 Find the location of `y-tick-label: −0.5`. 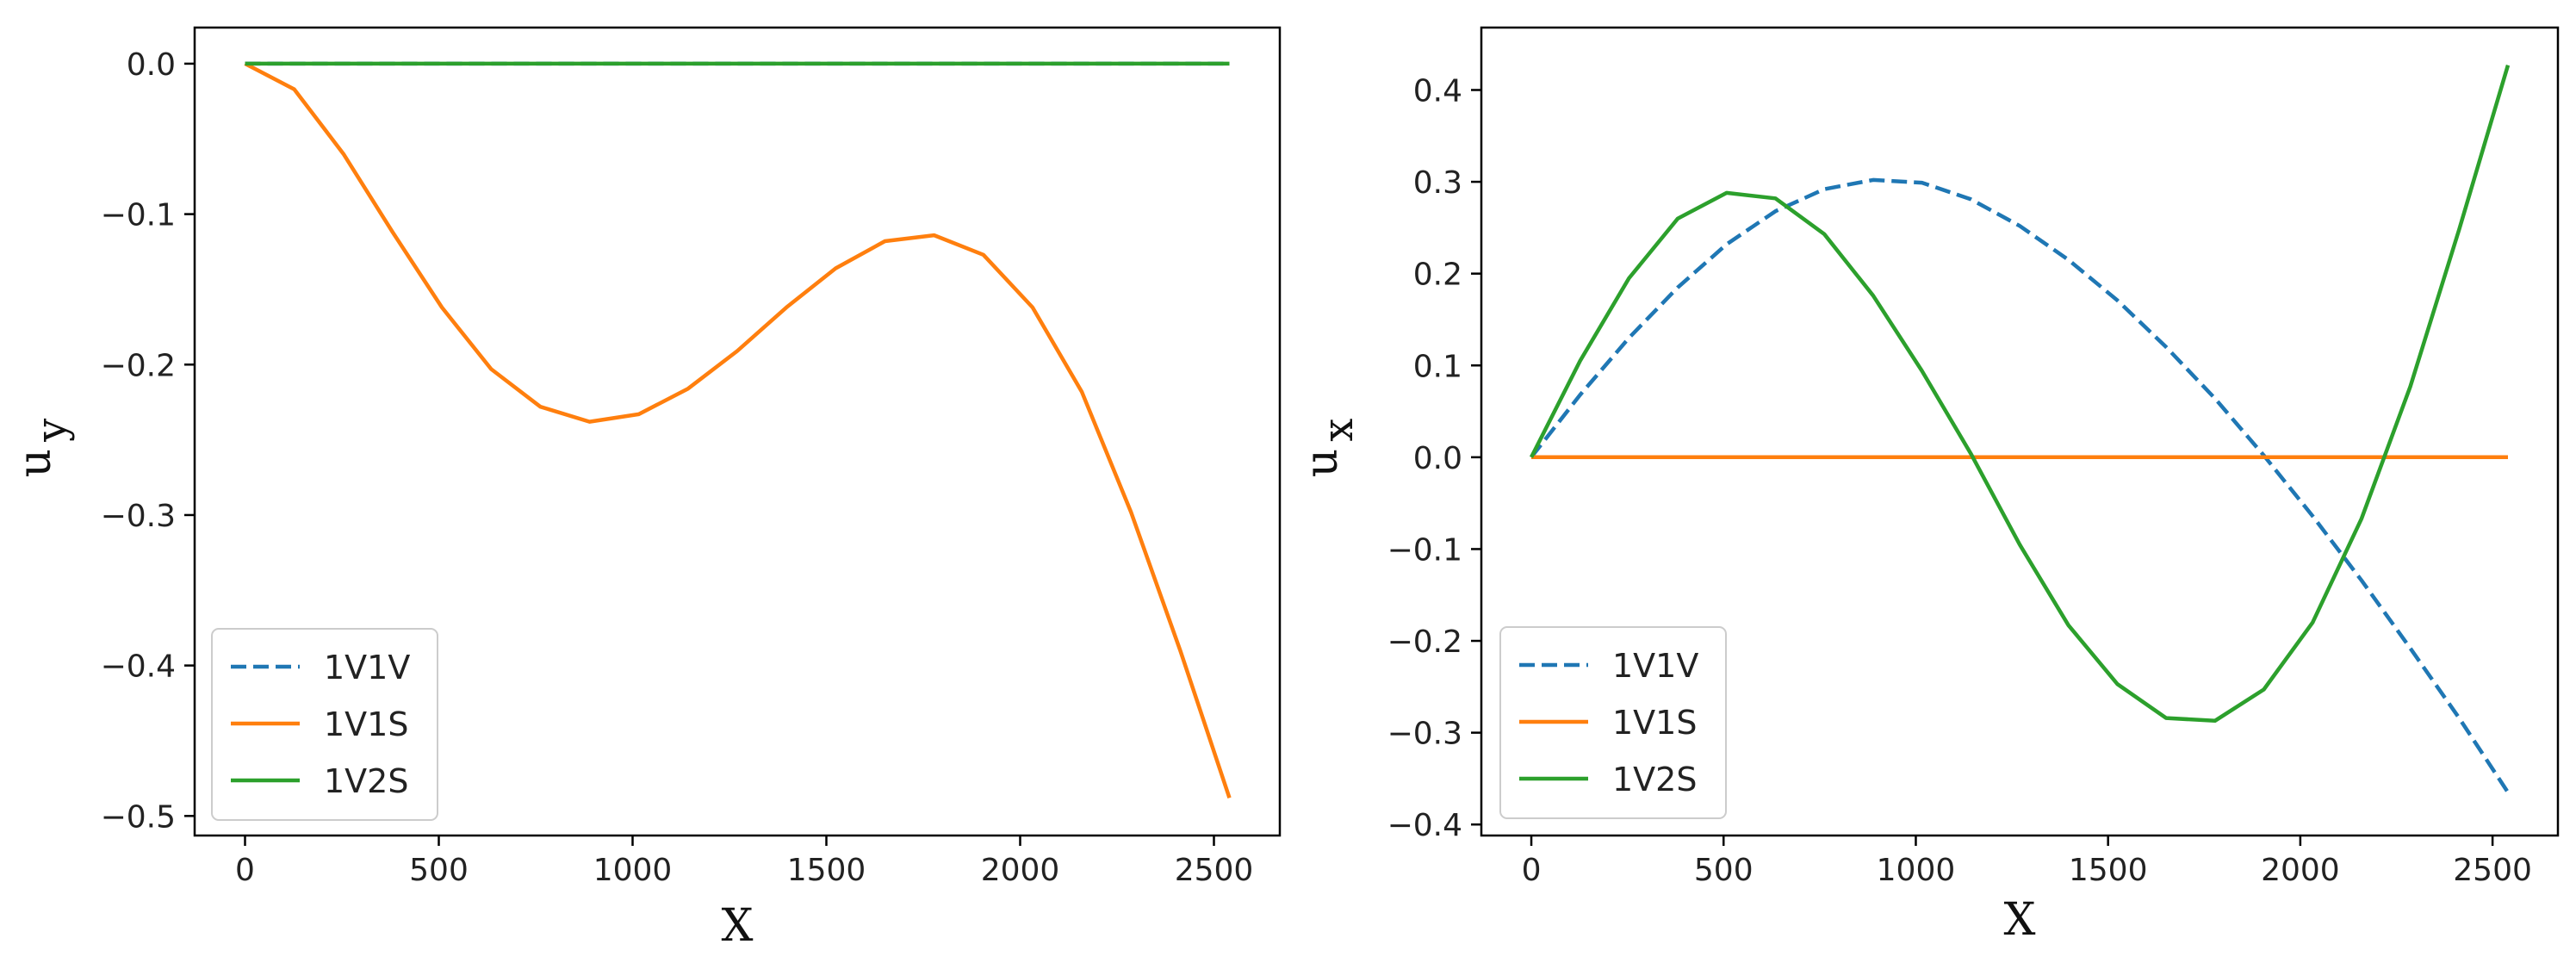

y-tick-label: −0.5 is located at coordinates (138, 817).